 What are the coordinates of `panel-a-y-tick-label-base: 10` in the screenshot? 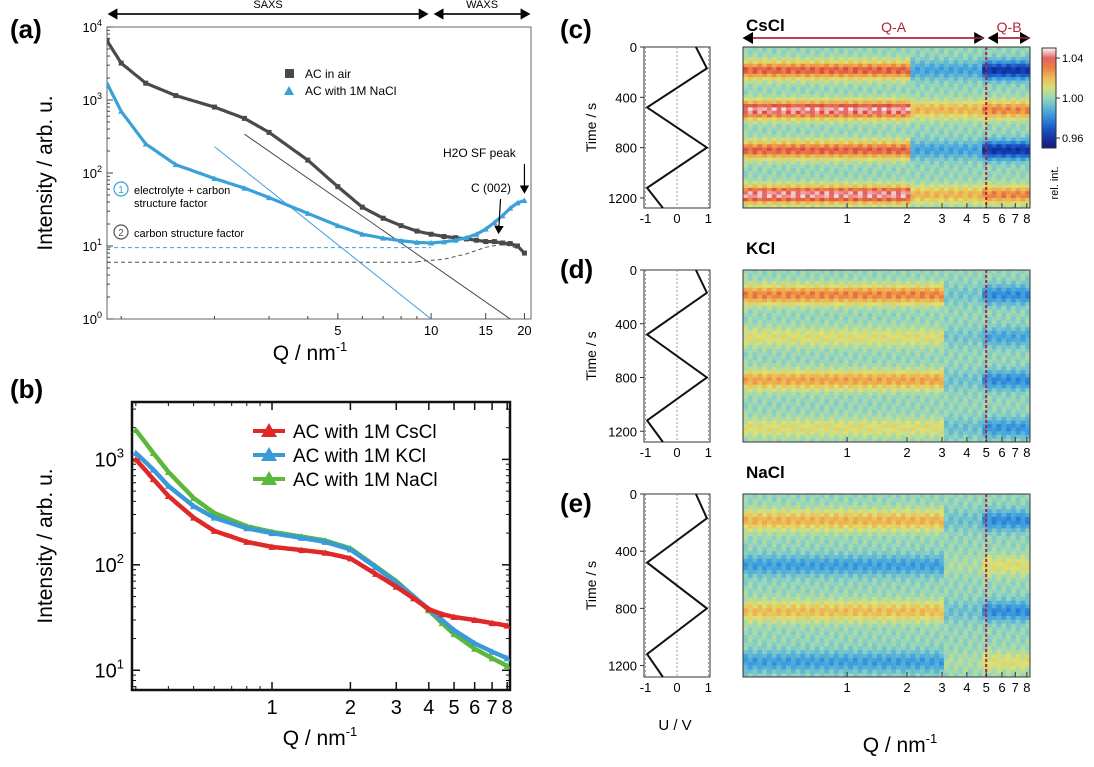 It's located at (90, 173).